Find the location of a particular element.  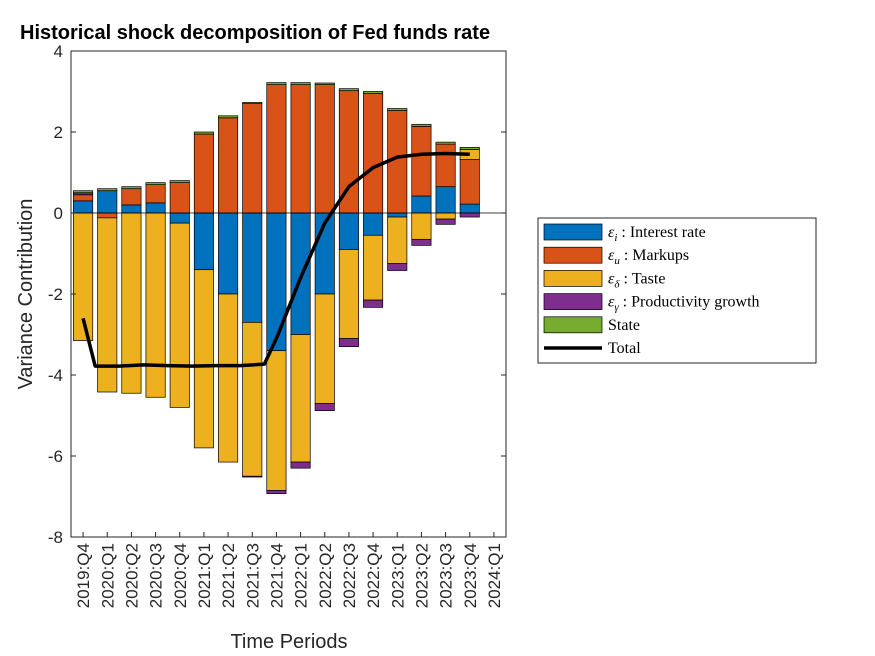

bar-markups-2021-q3 is located at coordinates (252, 158).